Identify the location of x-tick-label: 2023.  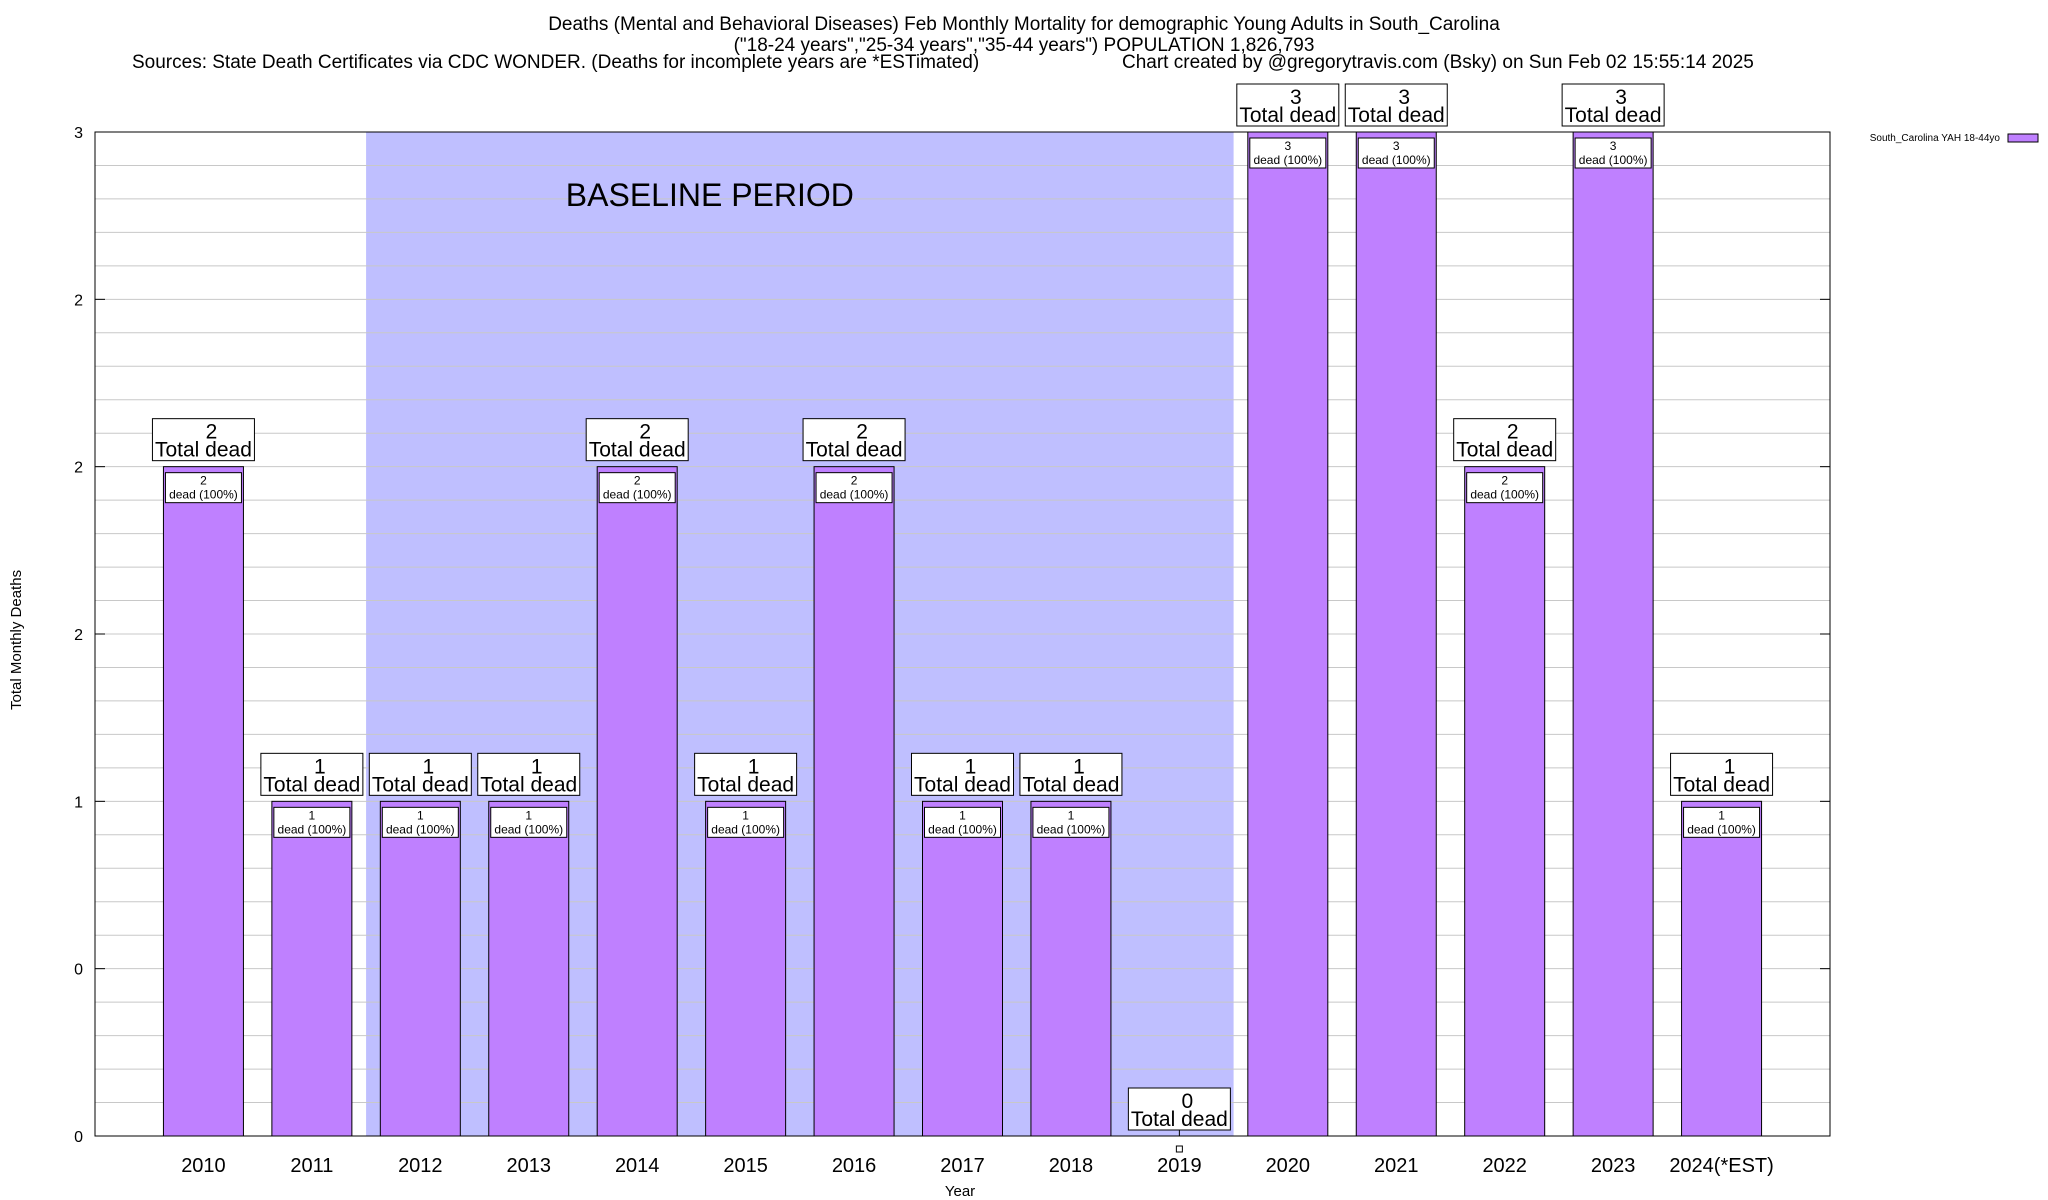
(1613, 1166).